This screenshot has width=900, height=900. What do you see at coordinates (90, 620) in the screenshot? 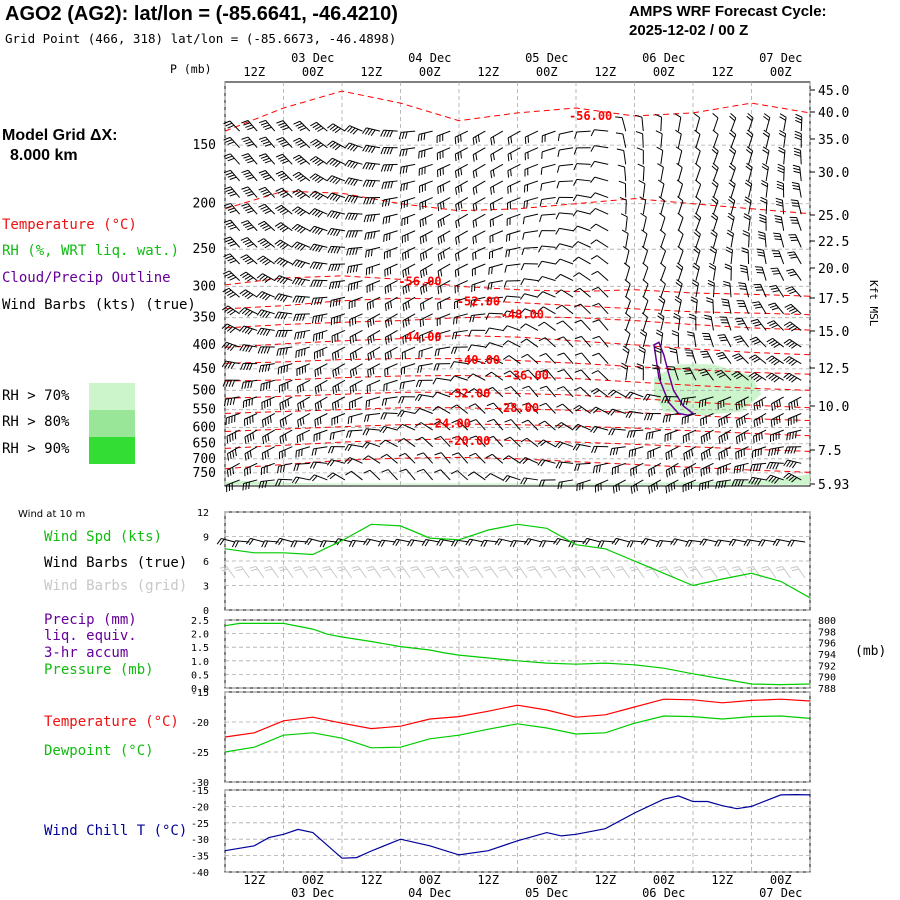
I see `precip-label: Precip (mm)` at bounding box center [90, 620].